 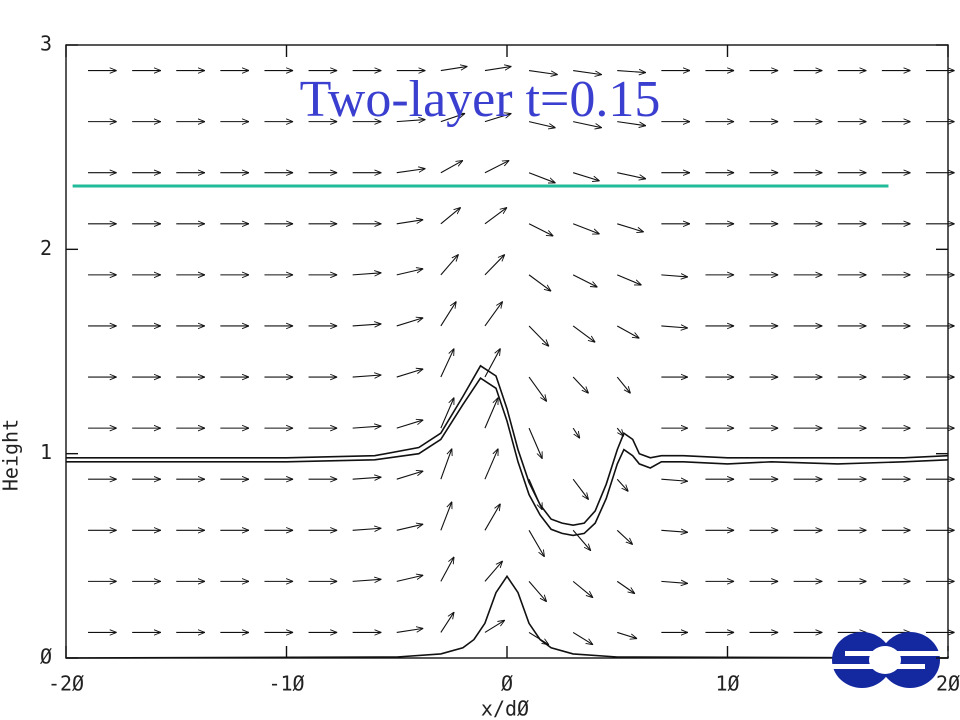 I want to click on logo, so click(x=885, y=660).